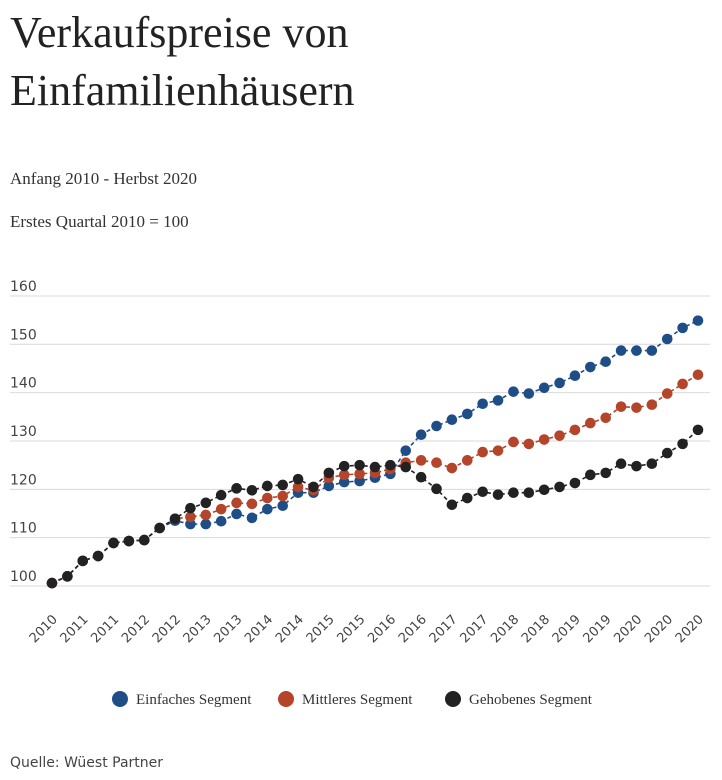 The width and height of the screenshot is (722, 780). I want to click on source: Quelle: Wüest Partner, so click(86, 763).